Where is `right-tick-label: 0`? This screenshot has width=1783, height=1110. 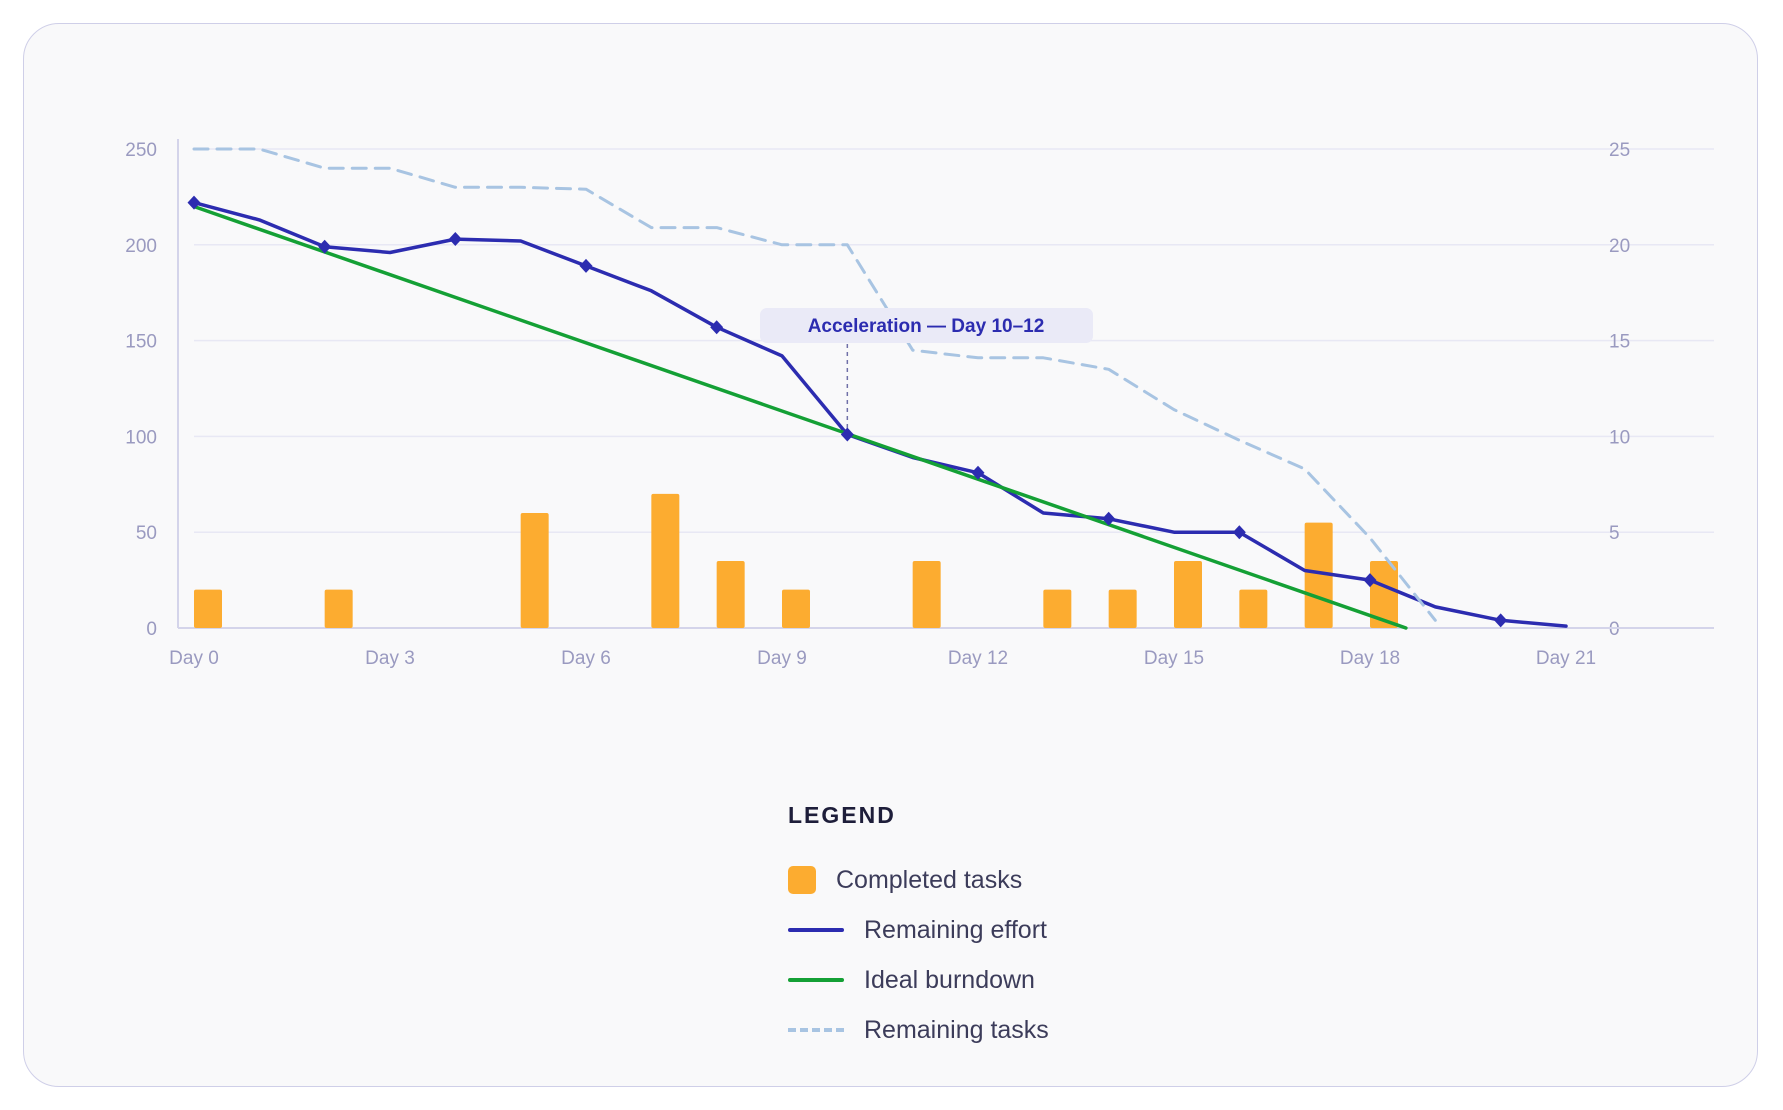
right-tick-label: 0 is located at coordinates (1614, 629).